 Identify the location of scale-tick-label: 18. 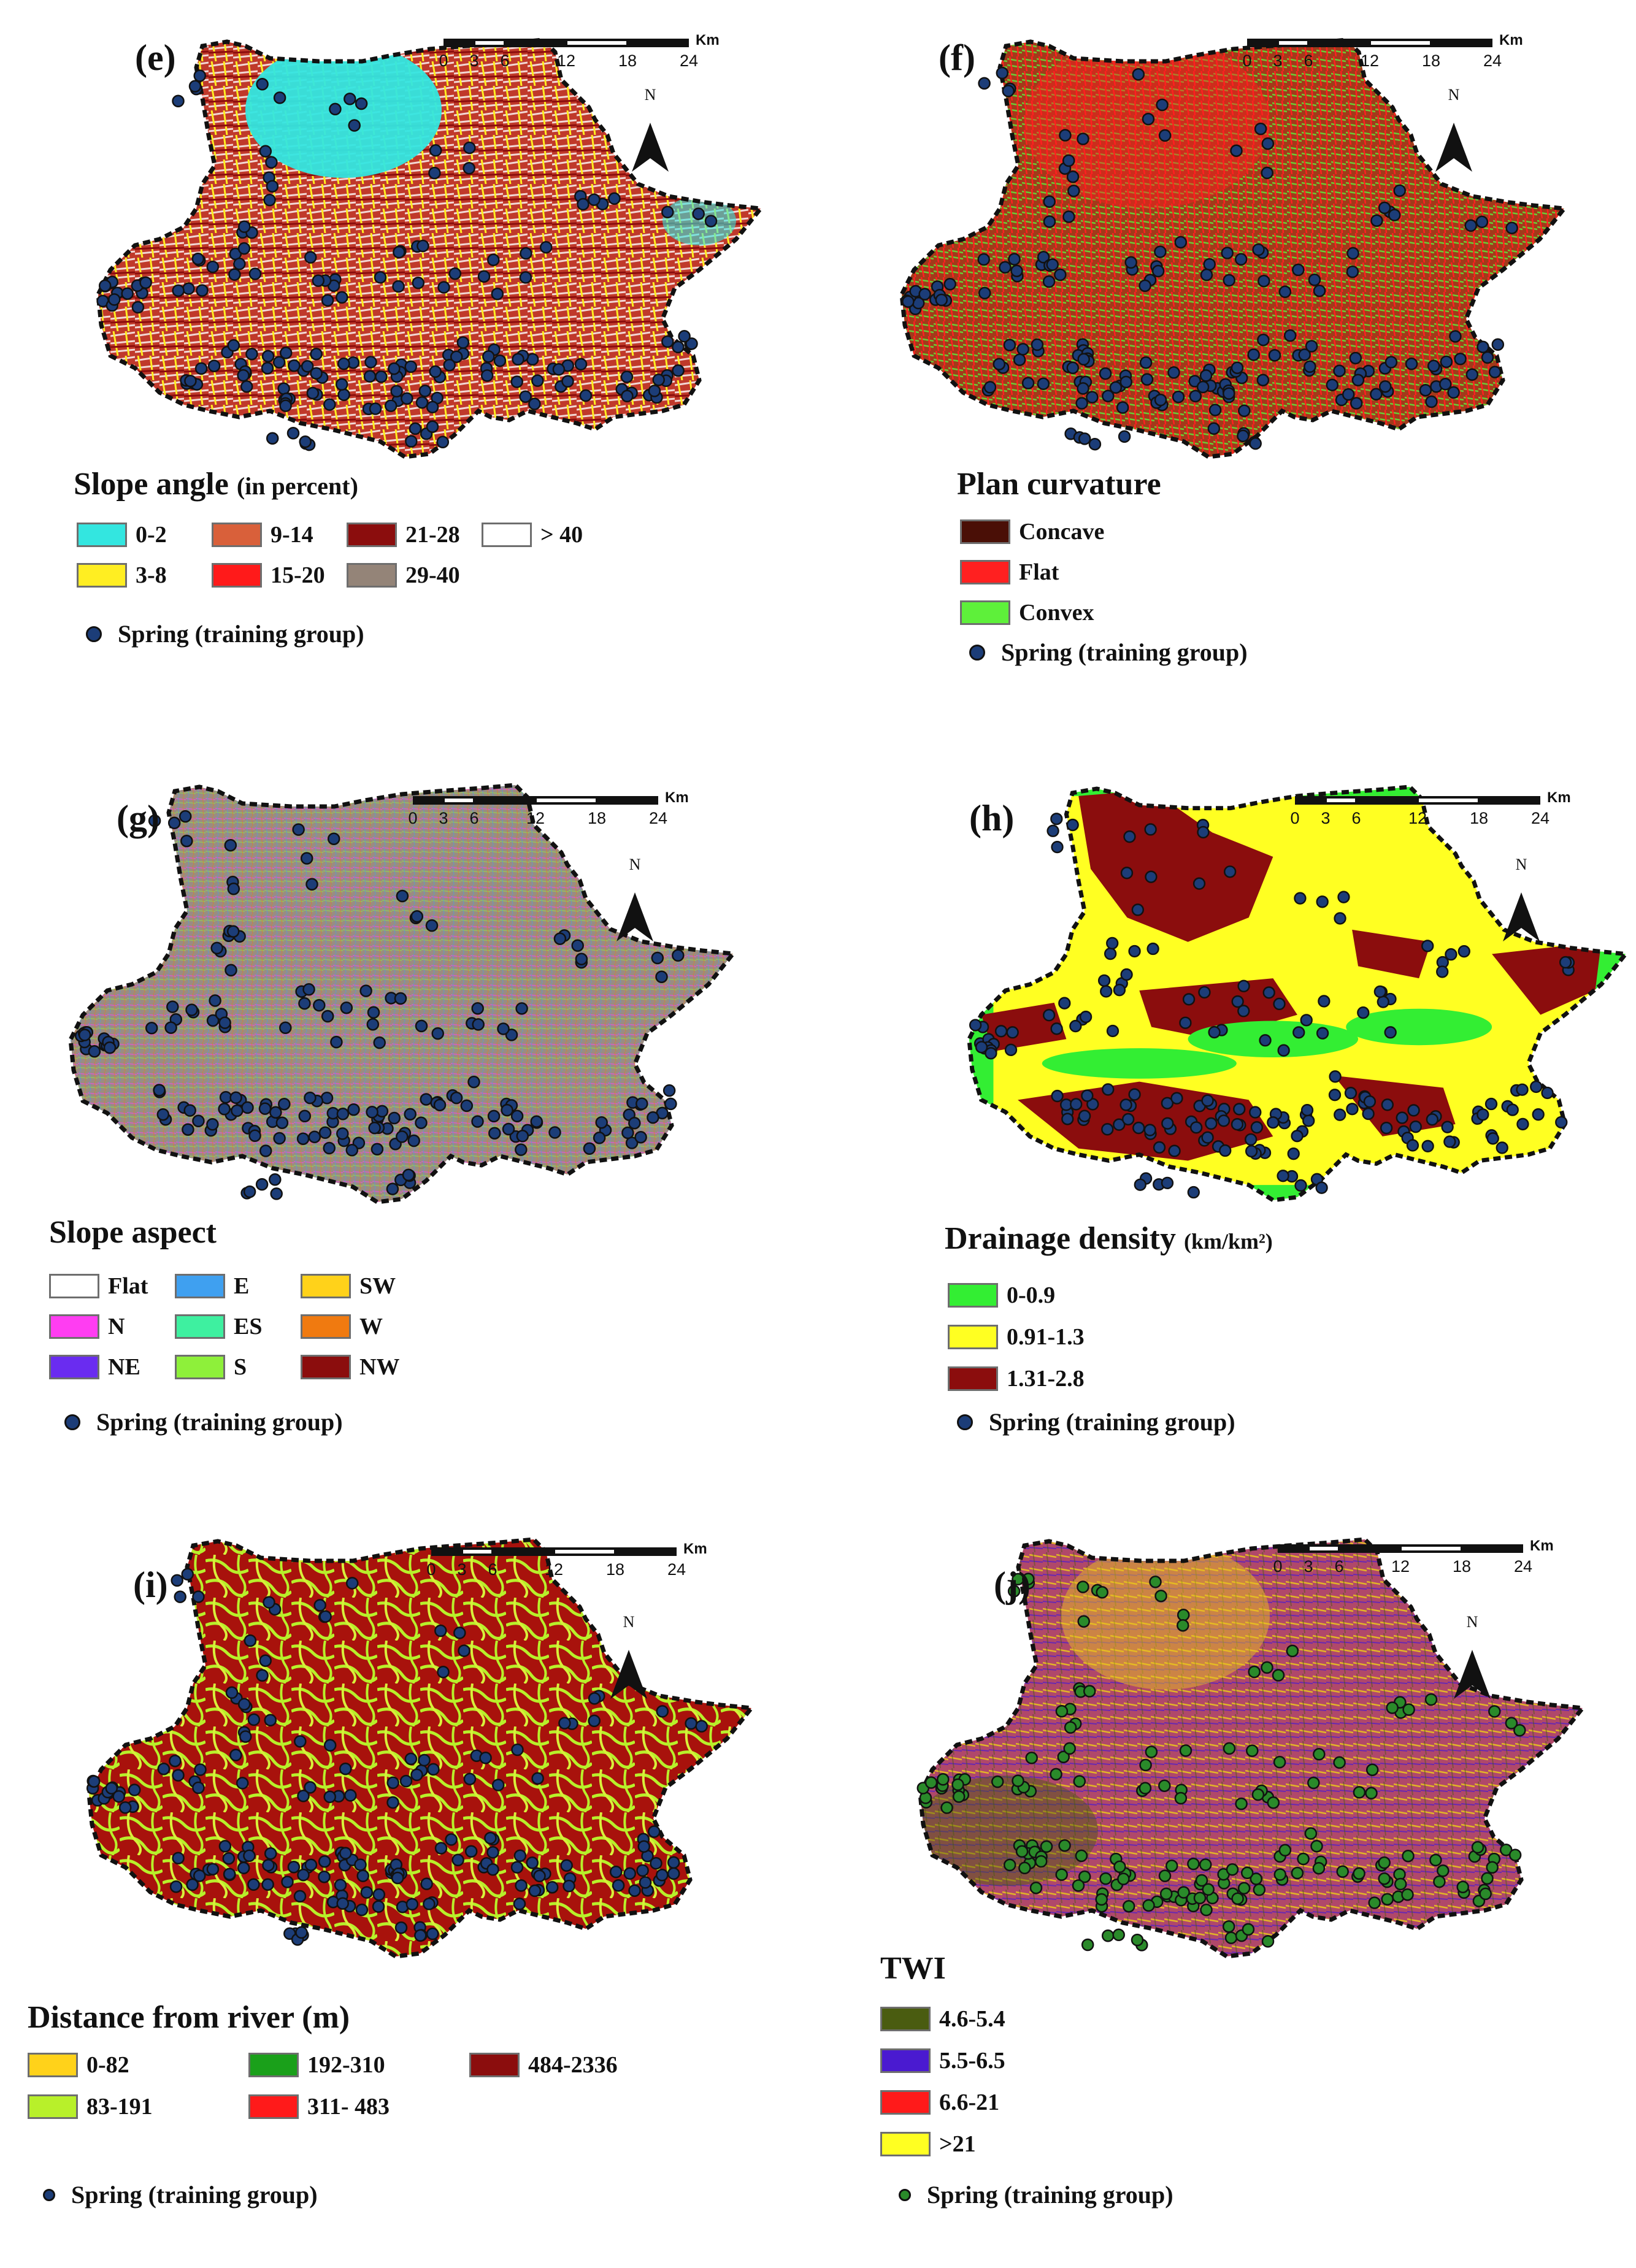
(615, 1569).